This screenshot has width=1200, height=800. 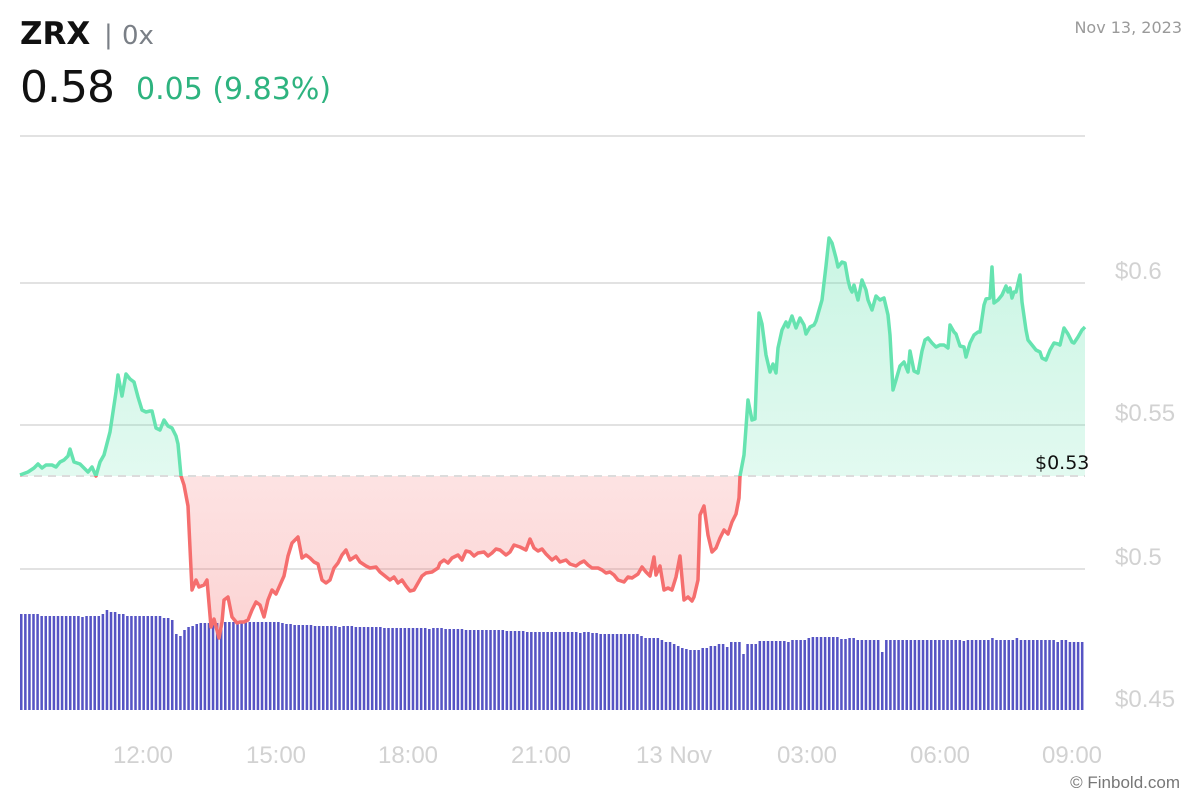 What do you see at coordinates (276, 755) in the screenshot?
I see `x-axis-label: 15:00` at bounding box center [276, 755].